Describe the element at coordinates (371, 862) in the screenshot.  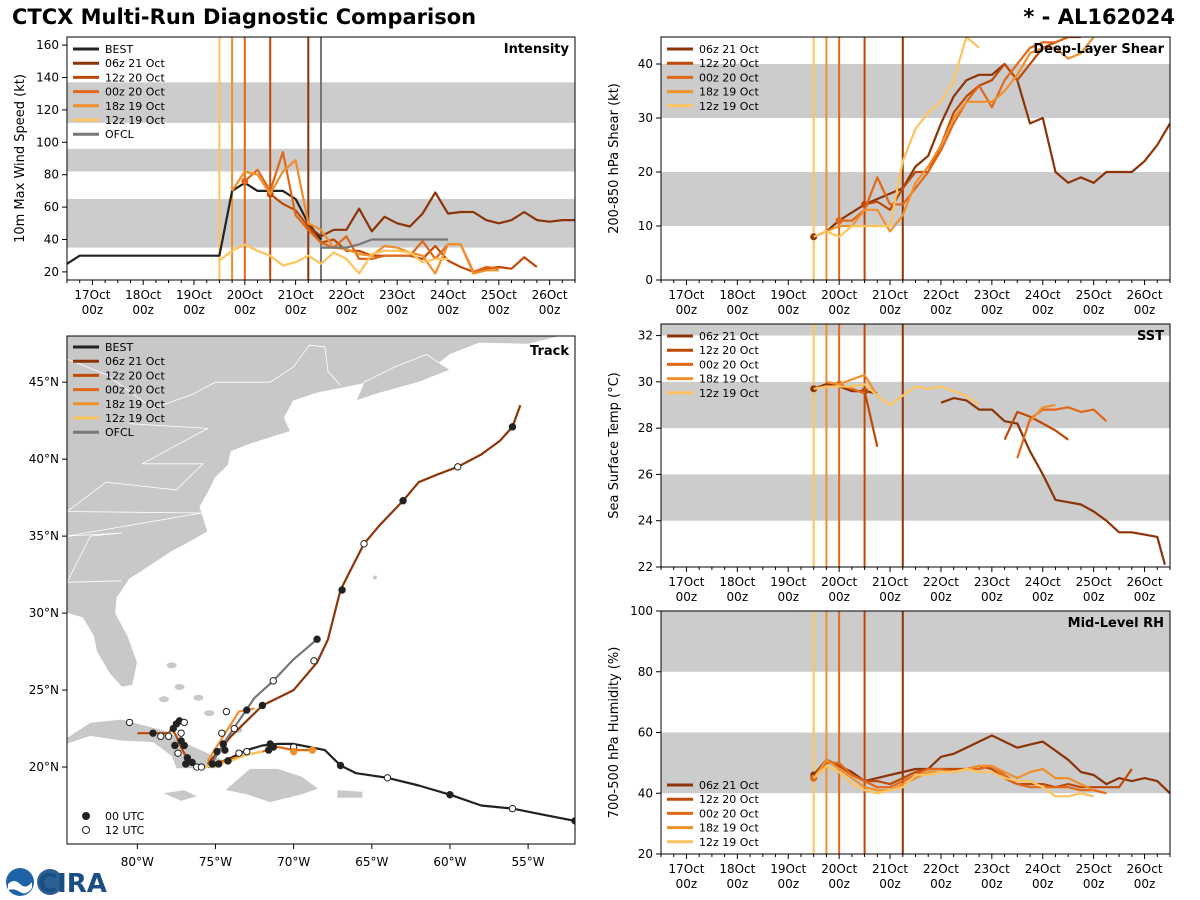
I see `lon-tick-label: 65°W` at that location.